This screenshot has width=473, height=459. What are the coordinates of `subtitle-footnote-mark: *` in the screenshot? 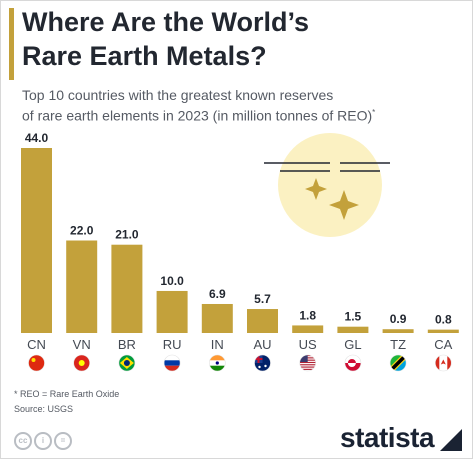 It's located at (374, 112).